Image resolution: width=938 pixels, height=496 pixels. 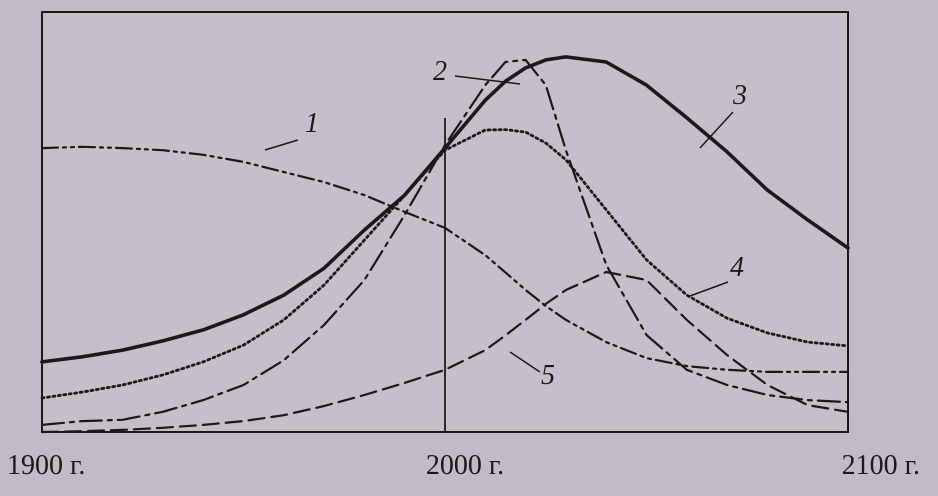 What do you see at coordinates (46, 465) in the screenshot?
I see `x-tick-label: 1900 г.` at bounding box center [46, 465].